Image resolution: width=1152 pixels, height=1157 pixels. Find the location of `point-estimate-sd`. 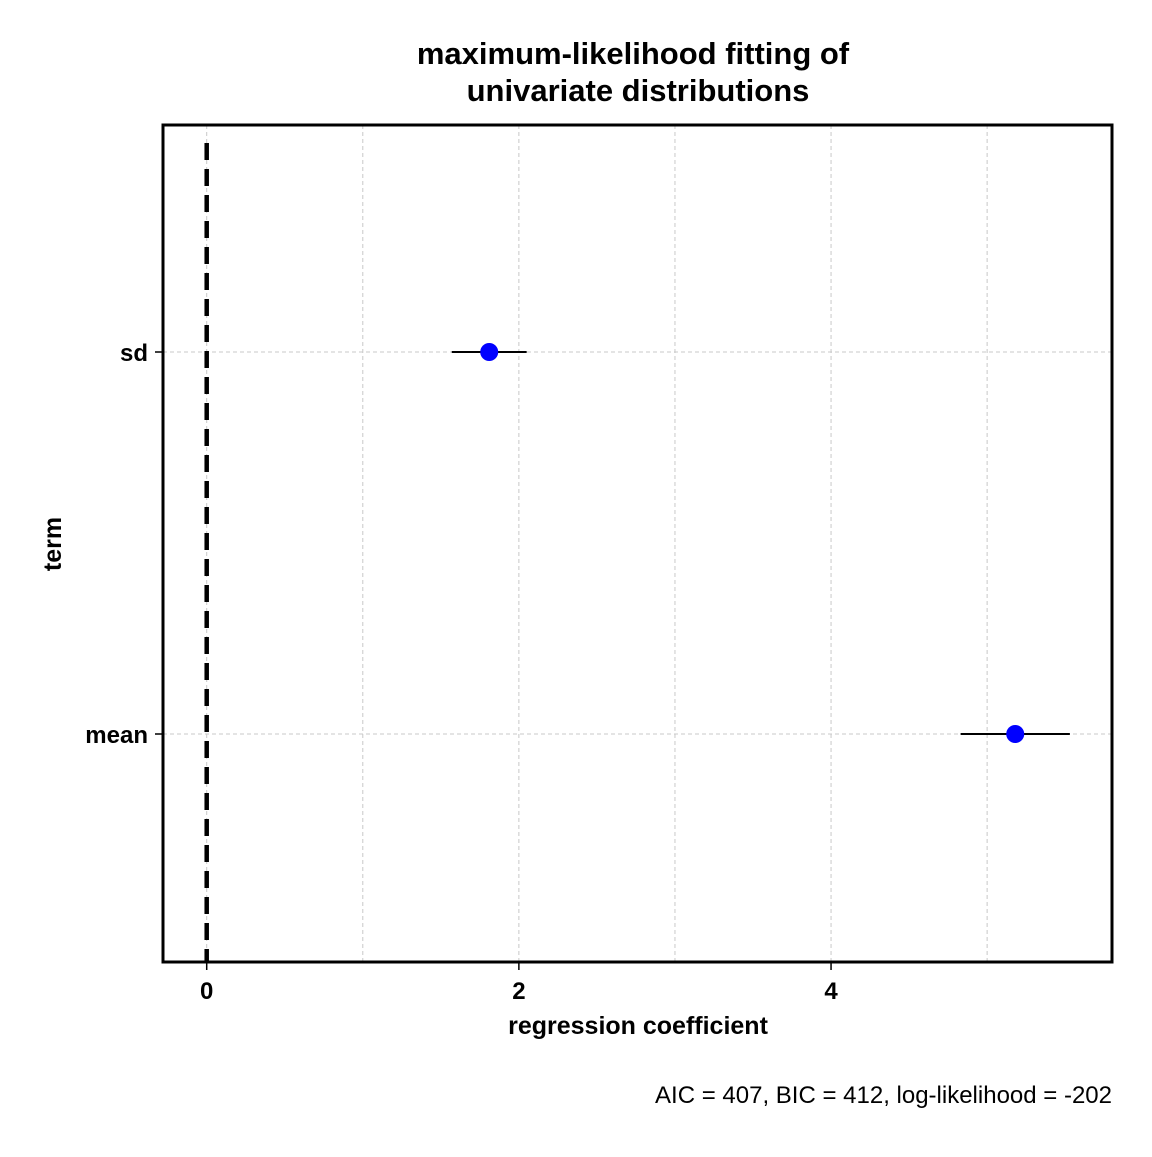

point-estimate-sd is located at coordinates (489, 352).